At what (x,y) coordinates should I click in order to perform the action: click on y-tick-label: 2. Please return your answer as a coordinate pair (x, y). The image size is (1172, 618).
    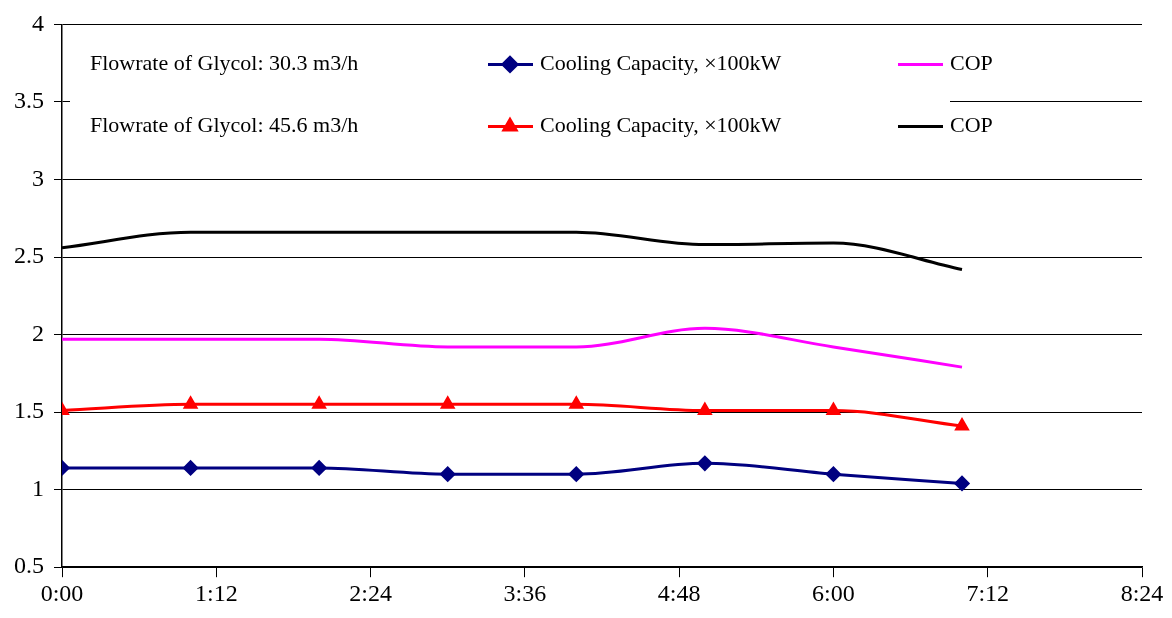
    Looking at the image, I should click on (38, 332).